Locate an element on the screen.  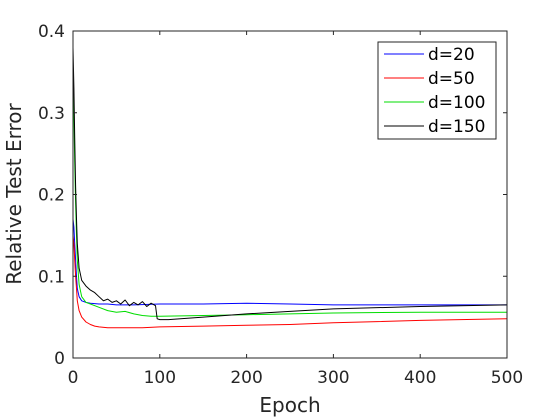
y-tick-label: 0 is located at coordinates (59, 359).